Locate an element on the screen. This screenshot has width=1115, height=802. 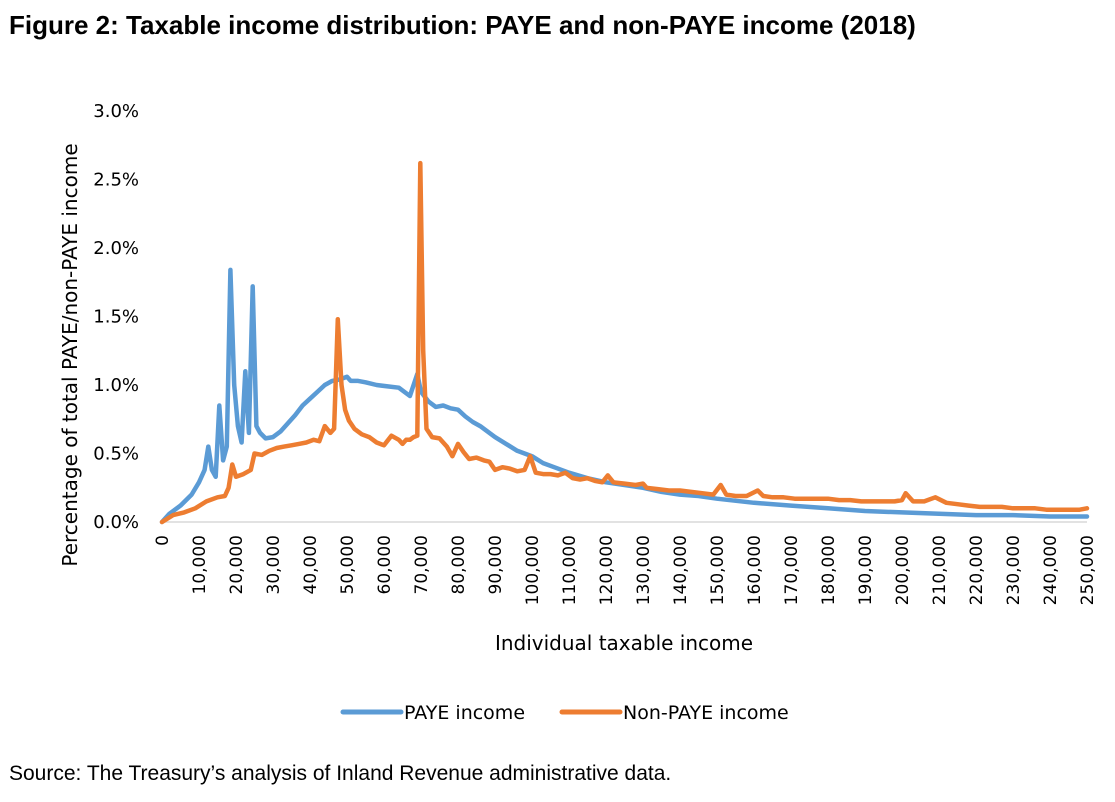
x-tick-label: 100,000 is located at coordinates (533, 570).